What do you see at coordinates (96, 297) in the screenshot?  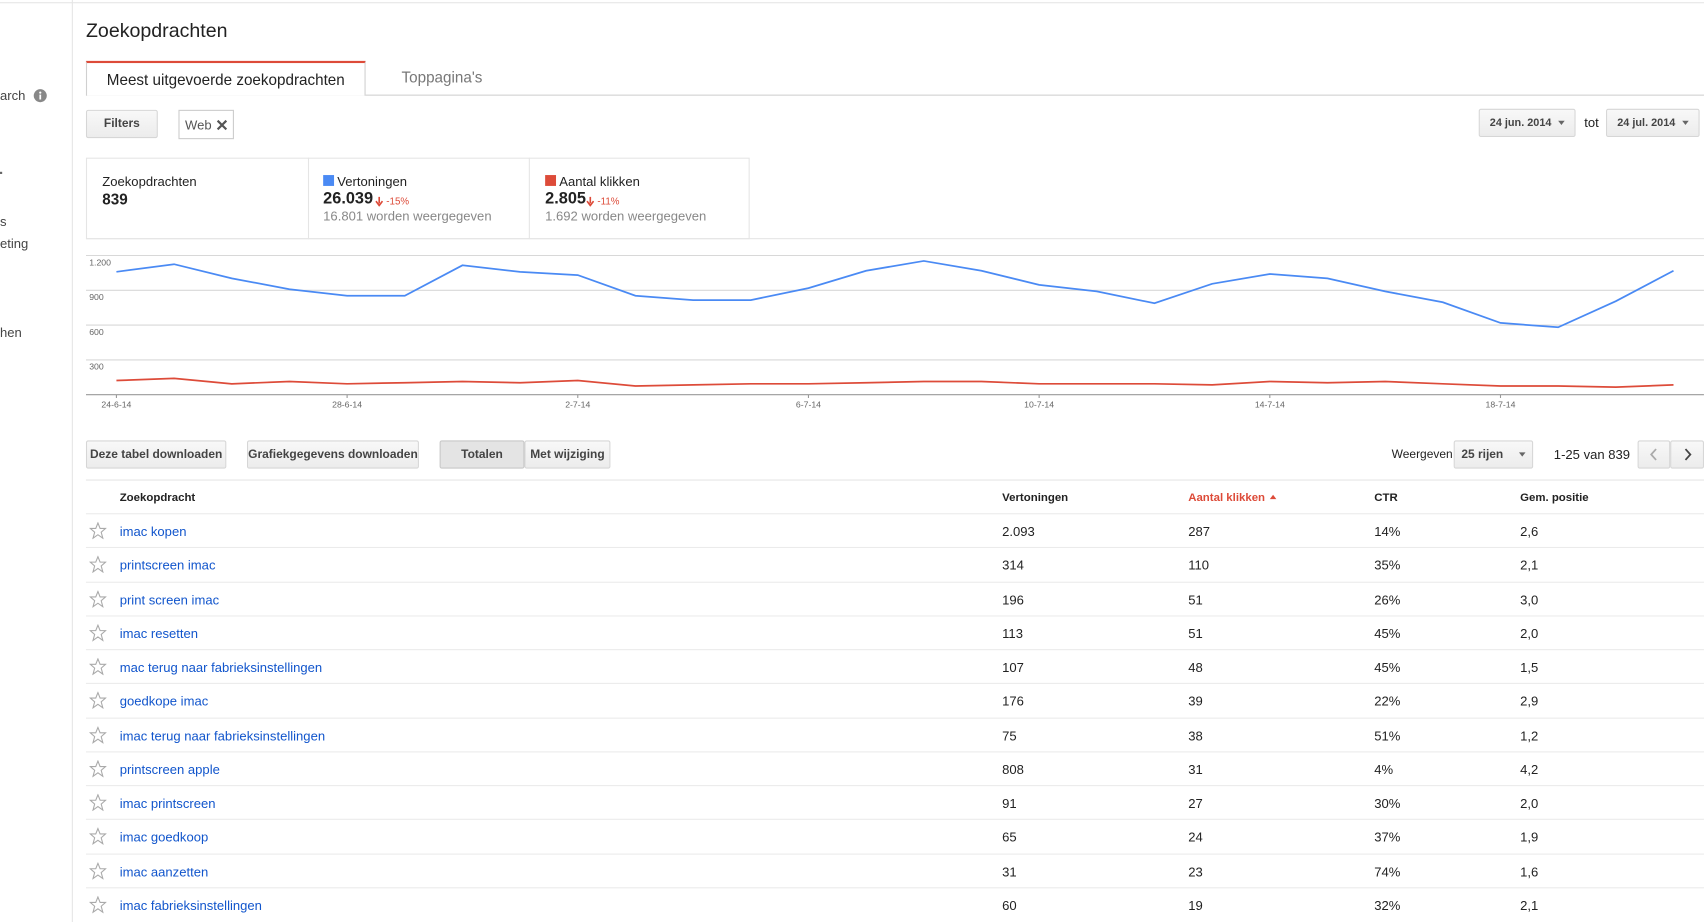 I see `y-tick-label: 900` at bounding box center [96, 297].